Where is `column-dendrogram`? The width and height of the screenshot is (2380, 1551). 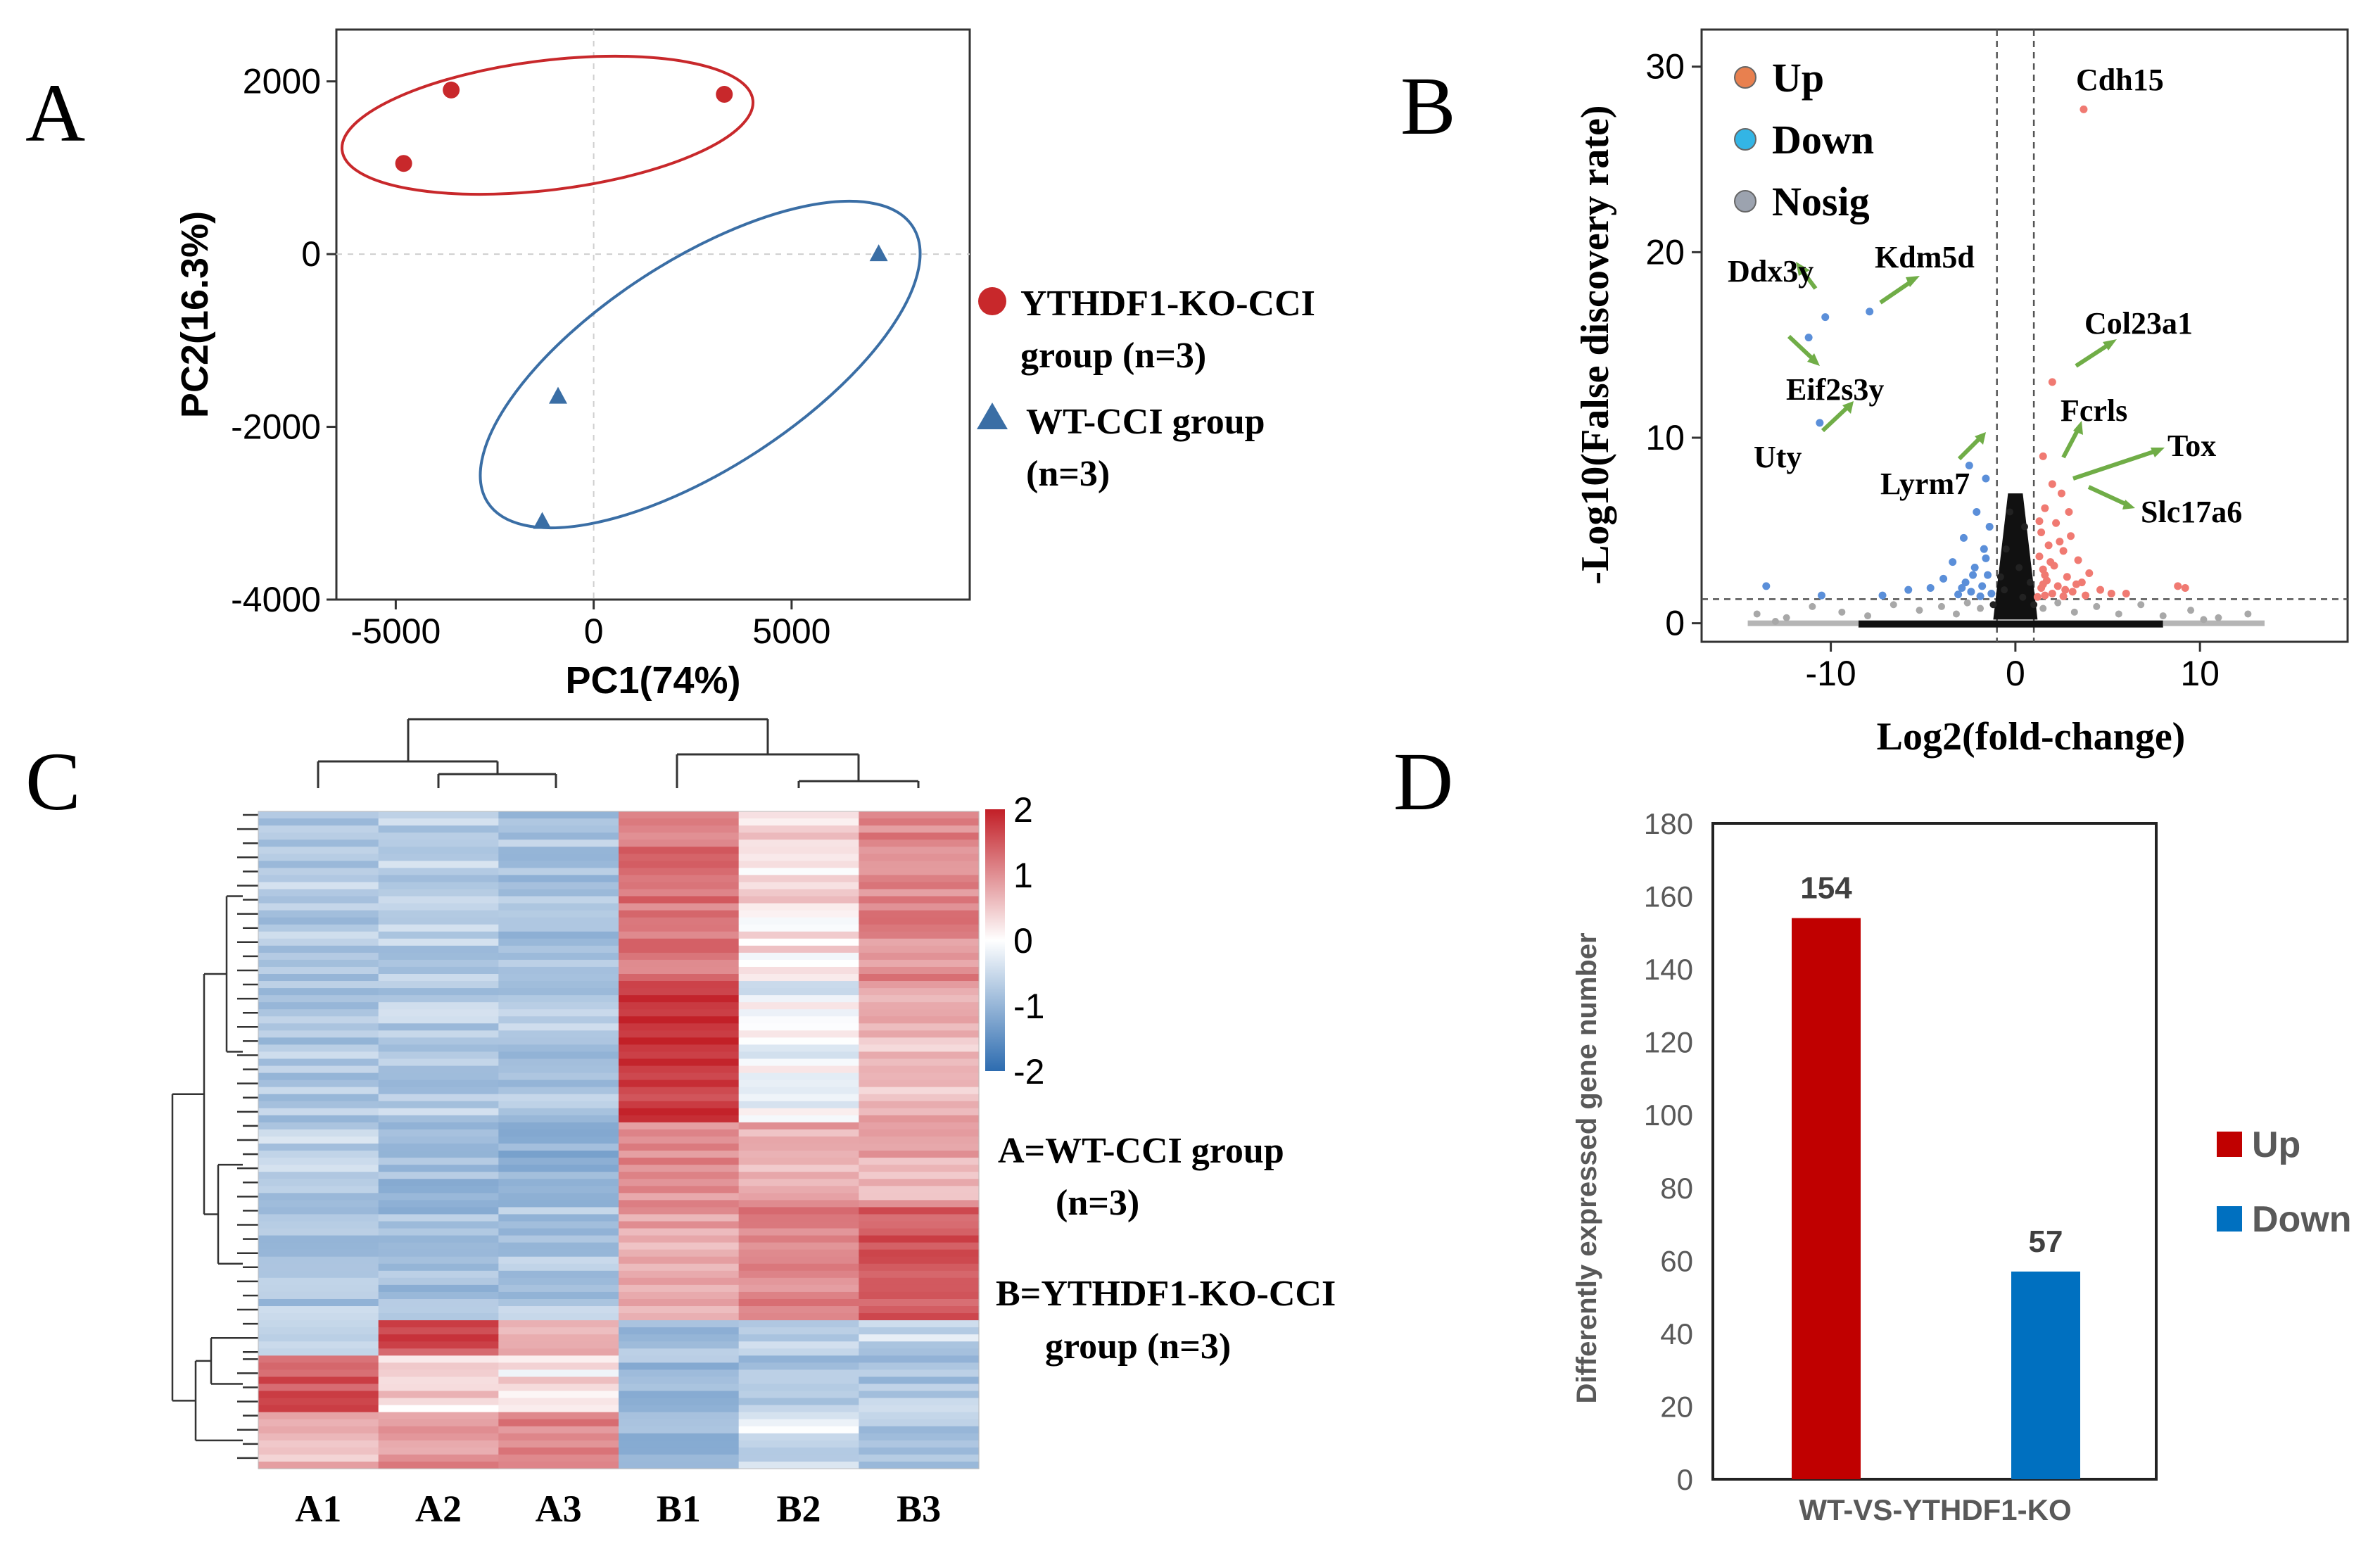 column-dendrogram is located at coordinates (618, 753).